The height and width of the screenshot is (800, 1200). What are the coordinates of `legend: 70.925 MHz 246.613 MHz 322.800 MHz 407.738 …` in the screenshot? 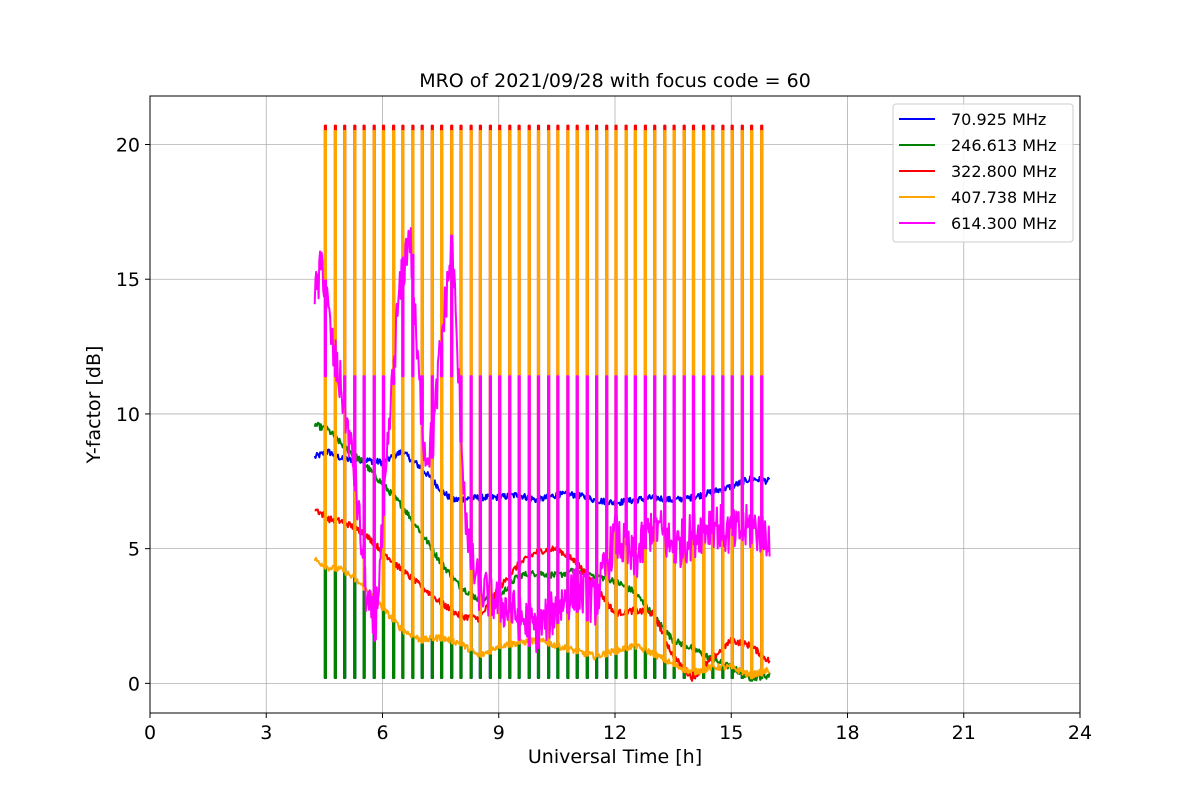 It's located at (983, 173).